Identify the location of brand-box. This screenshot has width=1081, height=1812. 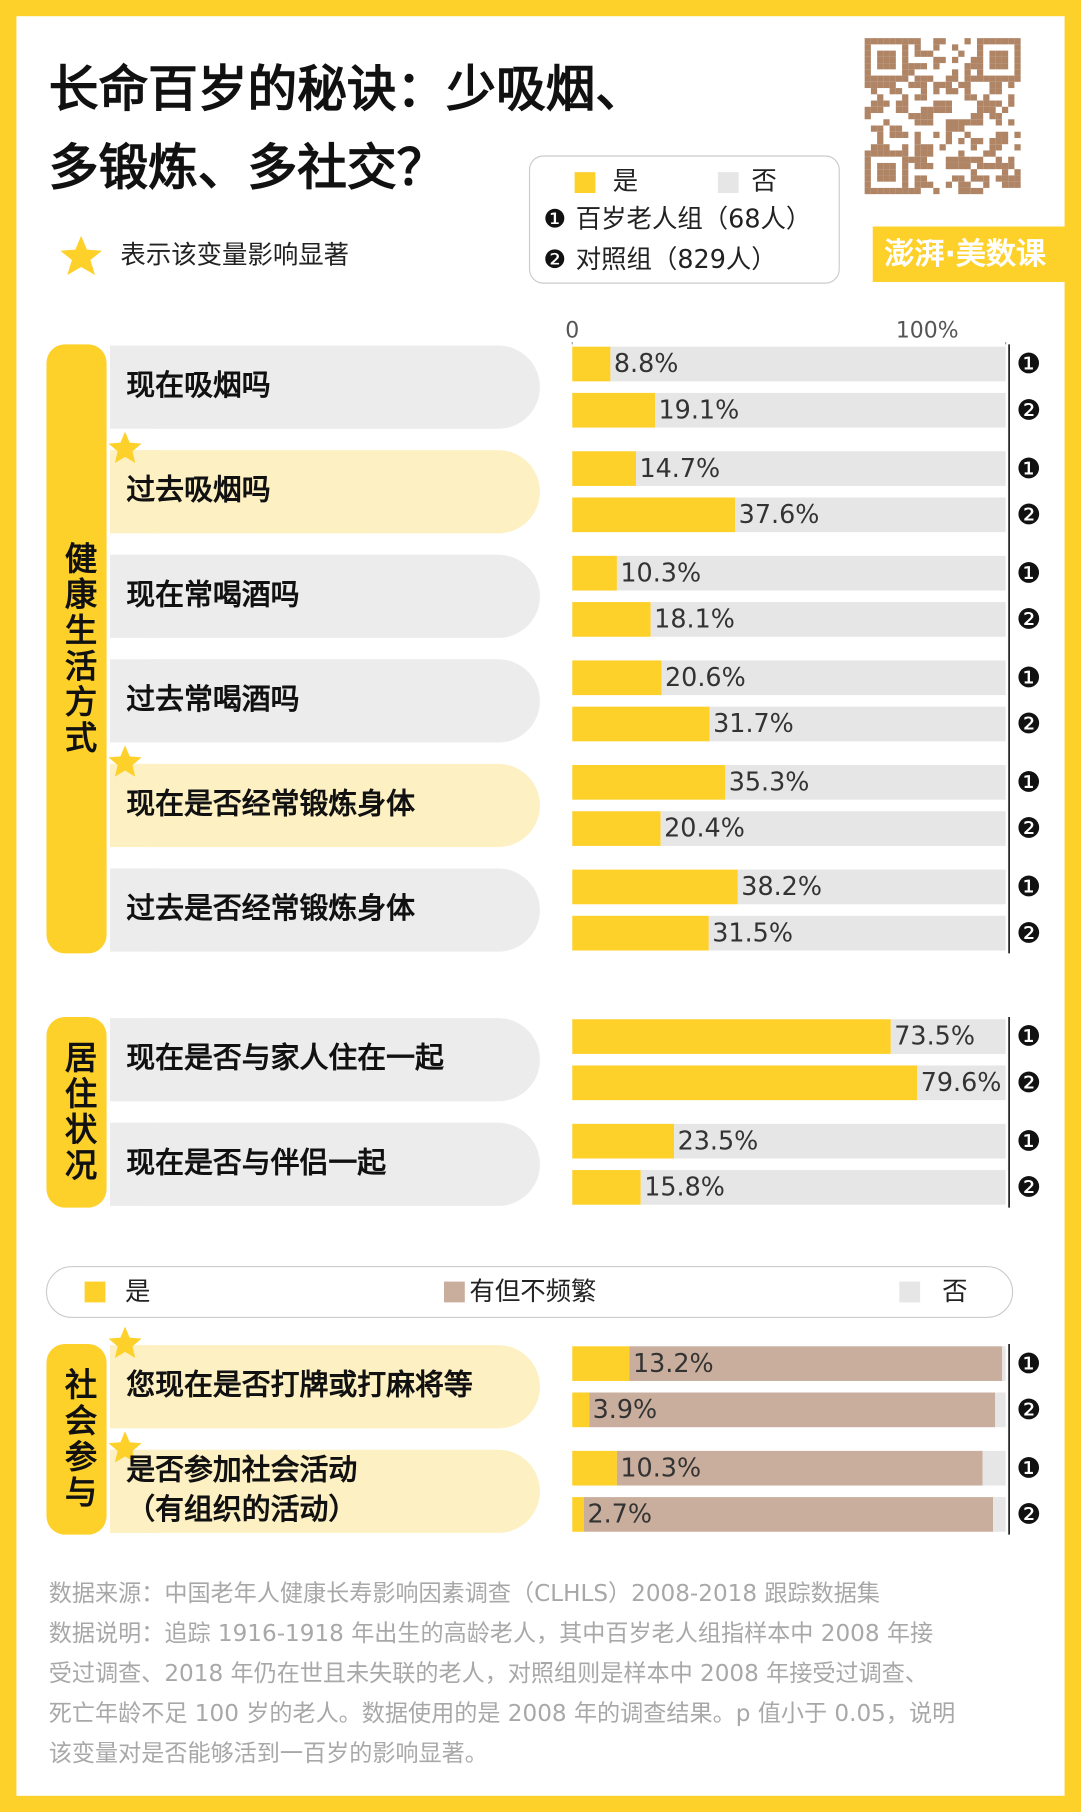
(976, 254).